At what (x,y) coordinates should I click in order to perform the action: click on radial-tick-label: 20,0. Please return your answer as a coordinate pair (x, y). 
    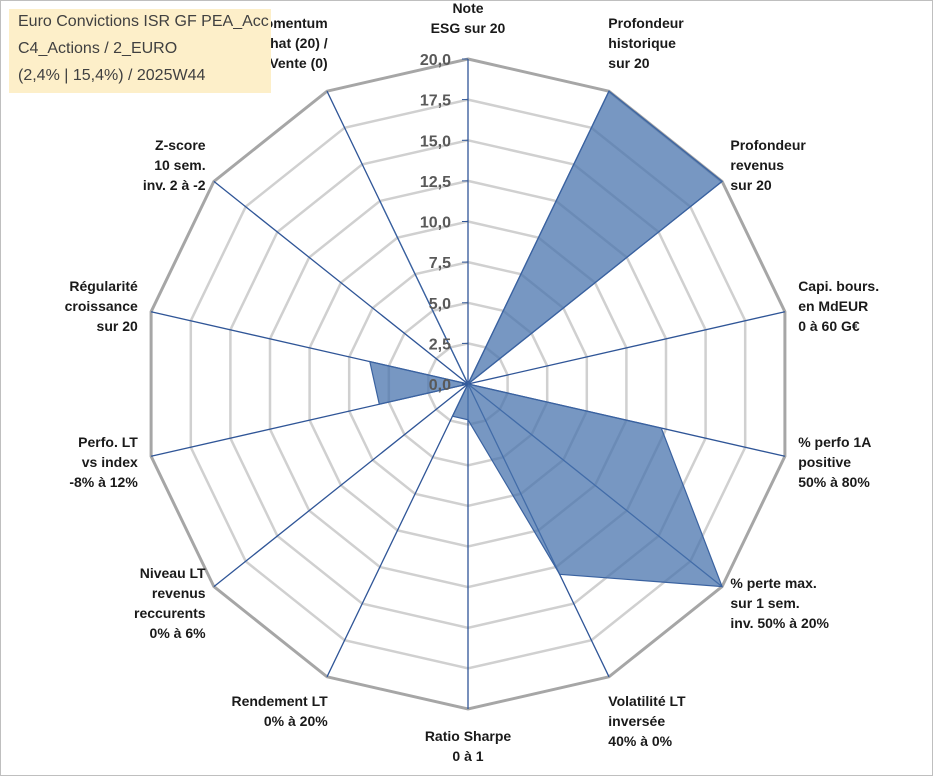
    Looking at the image, I should click on (435, 60).